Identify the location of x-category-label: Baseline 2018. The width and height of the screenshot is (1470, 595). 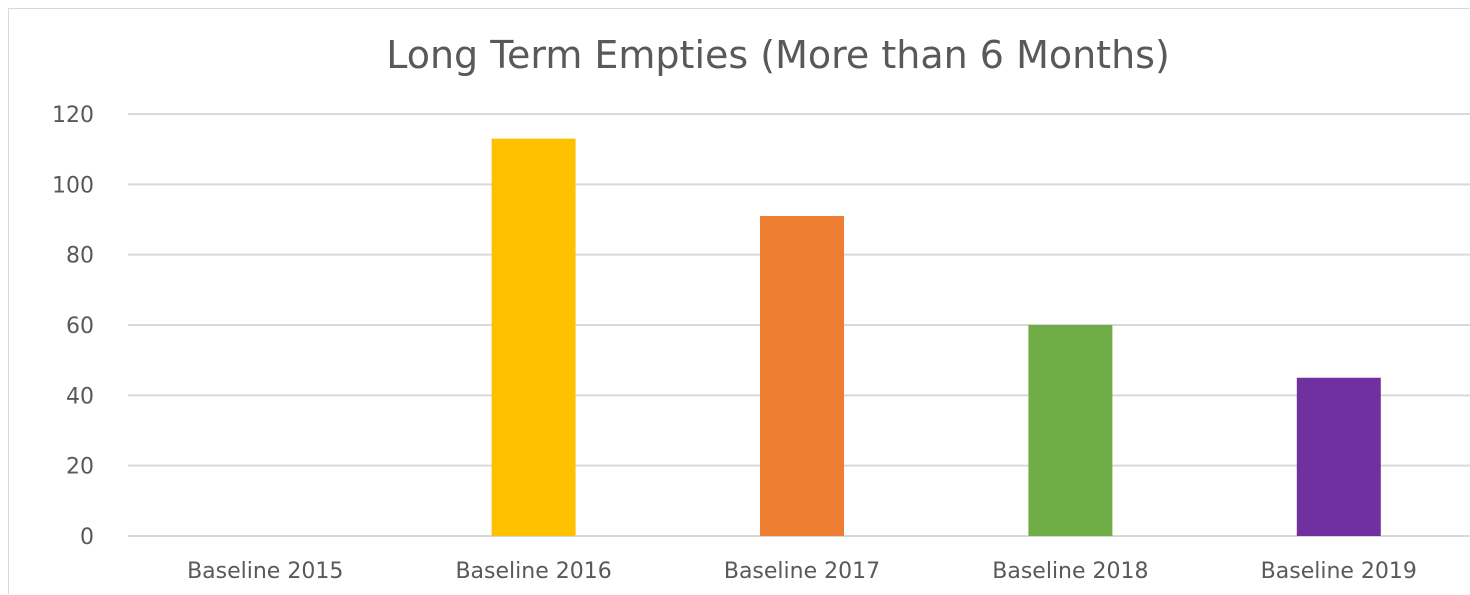
(1070, 571).